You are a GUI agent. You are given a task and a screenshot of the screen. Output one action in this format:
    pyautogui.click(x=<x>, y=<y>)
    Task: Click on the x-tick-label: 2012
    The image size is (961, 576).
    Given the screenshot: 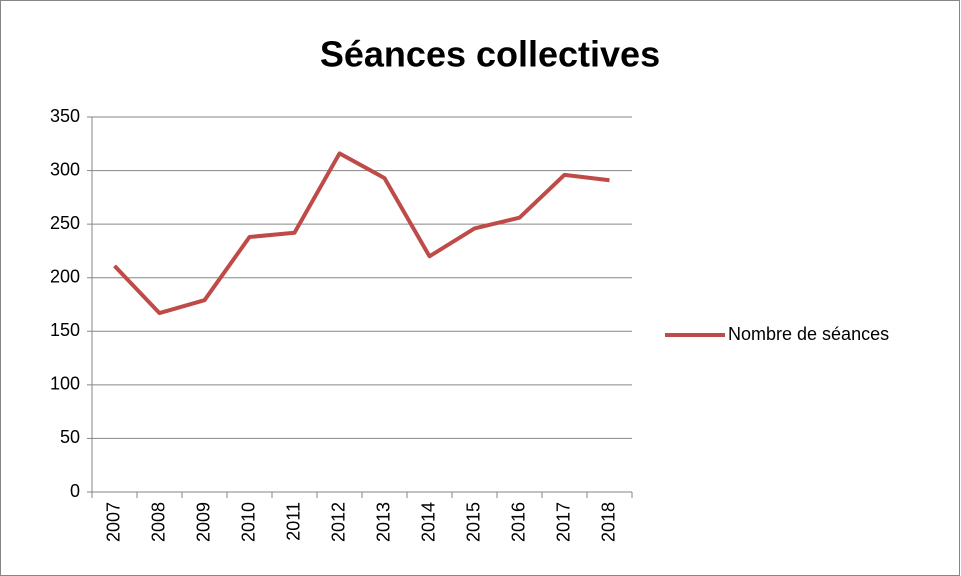 What is the action you would take?
    pyautogui.click(x=338, y=522)
    